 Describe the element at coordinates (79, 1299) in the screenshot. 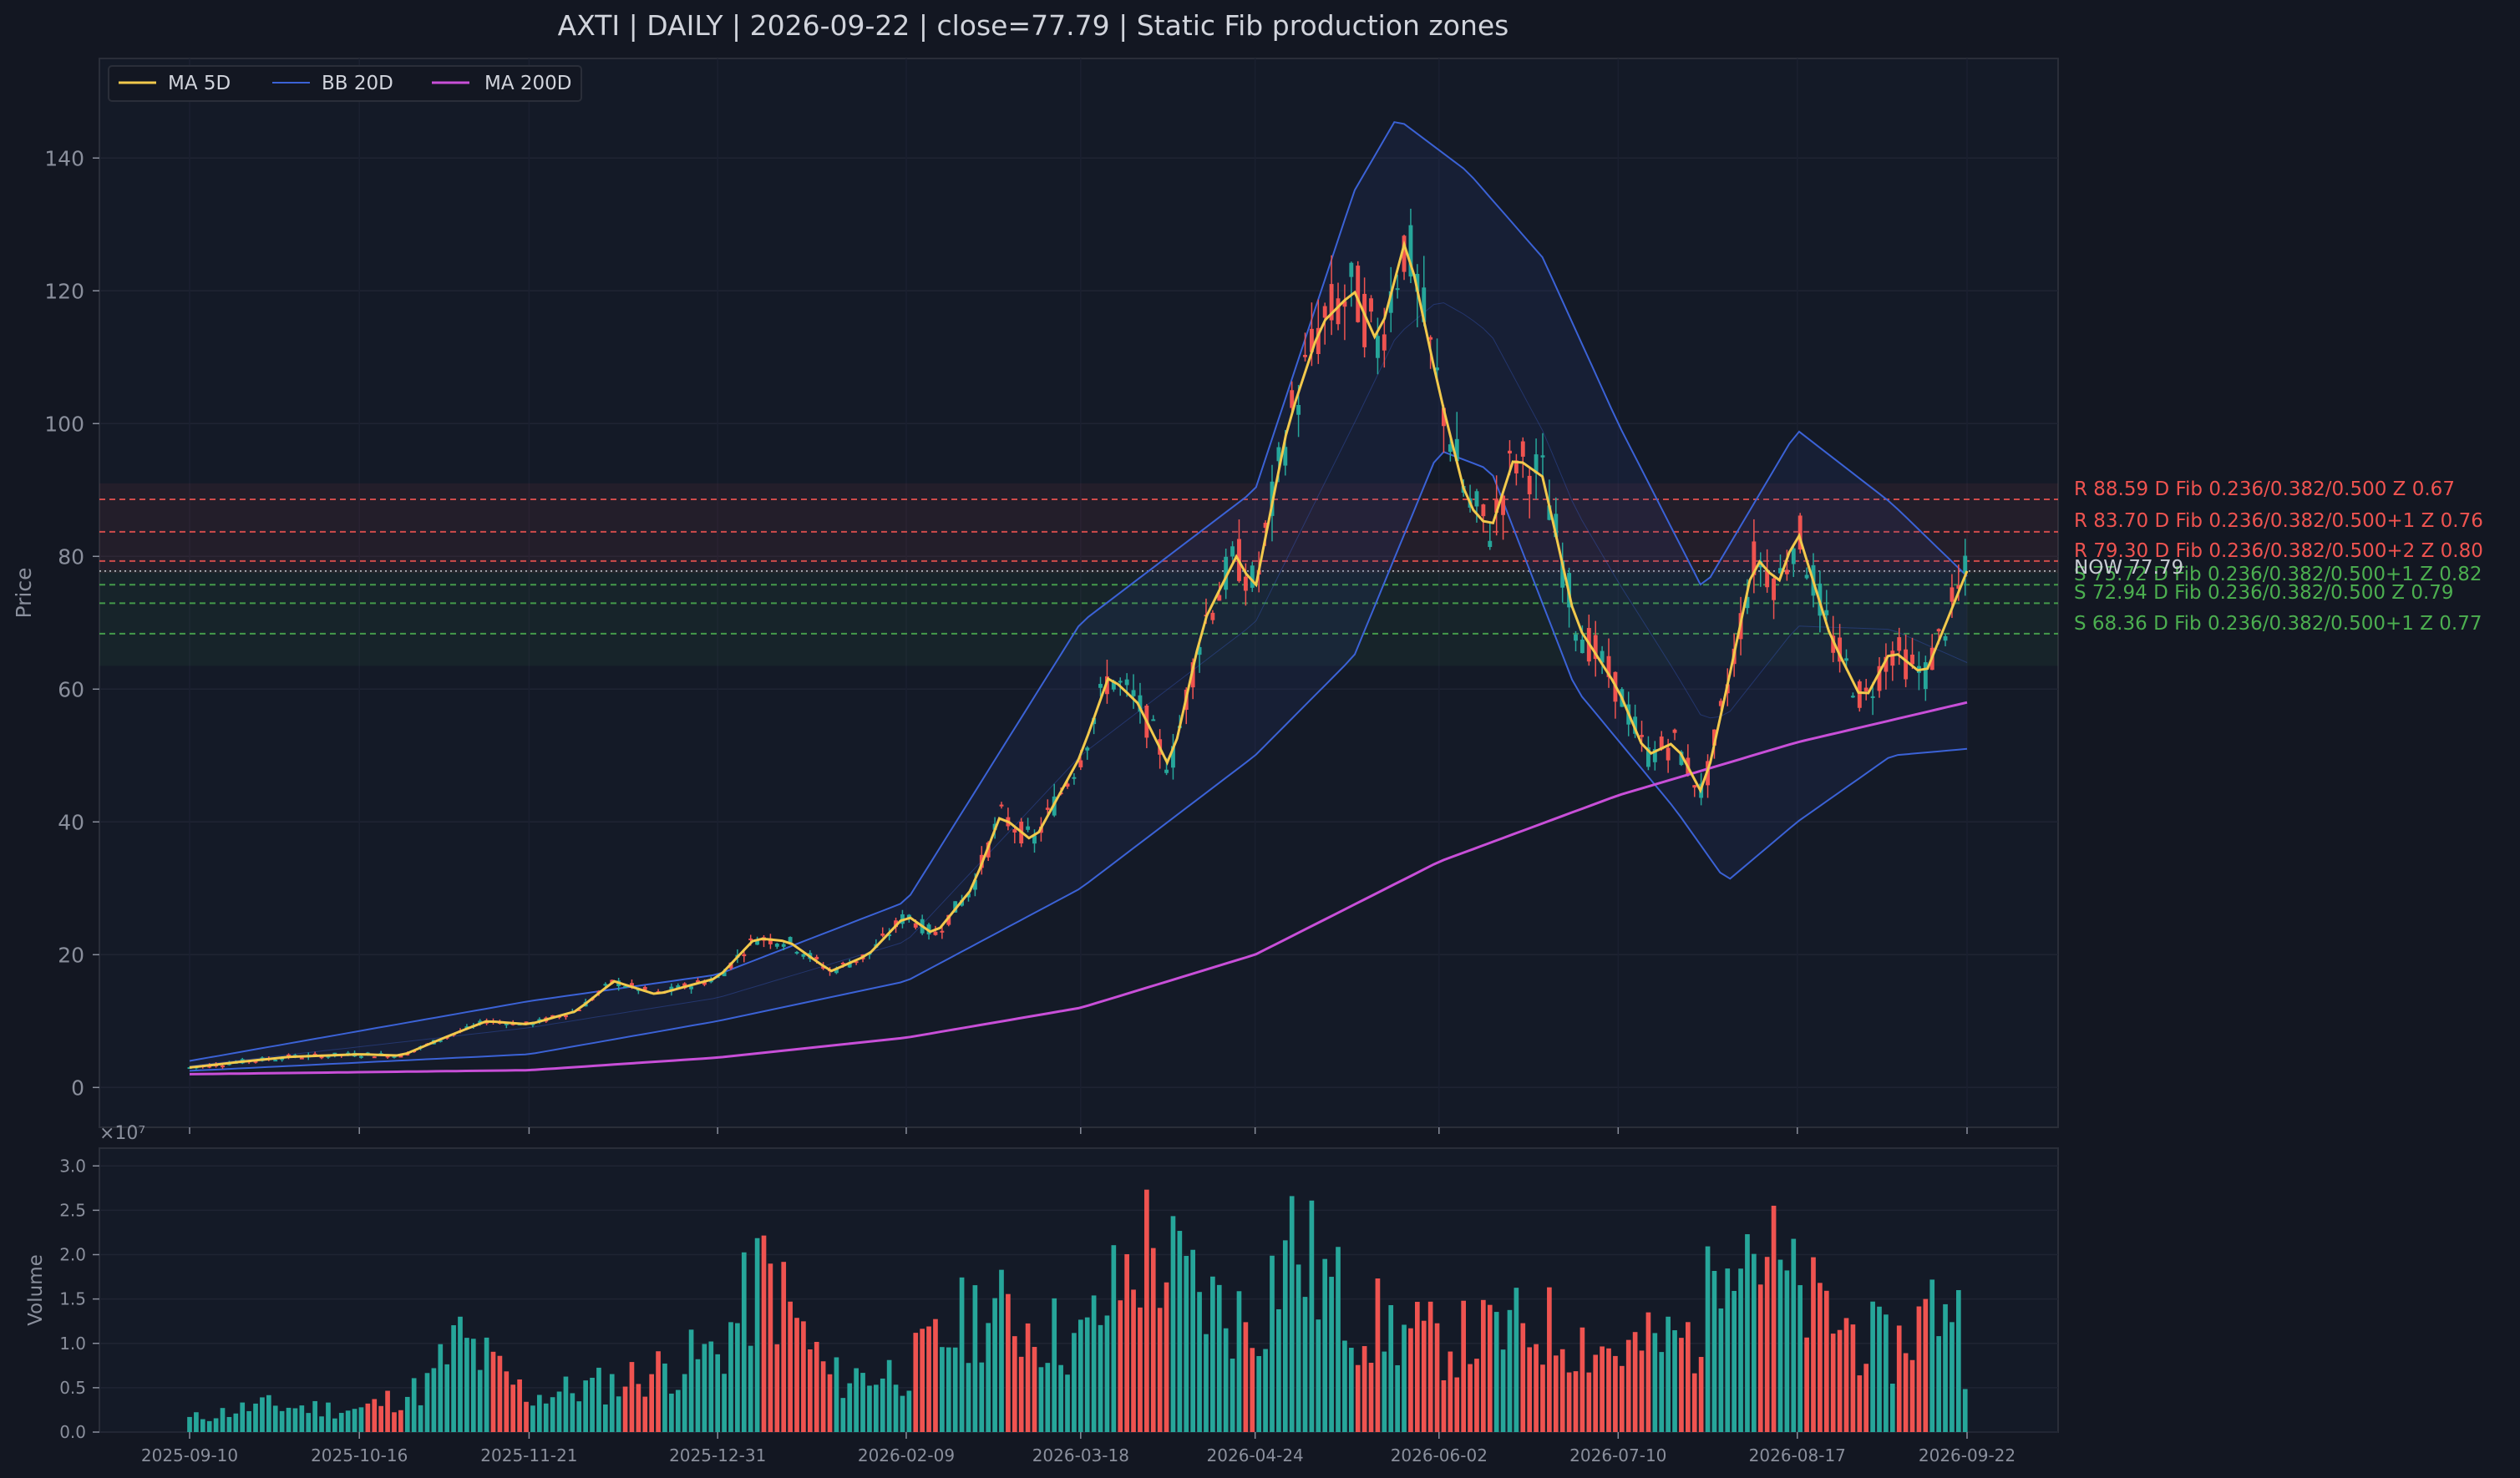

I see `volume-axis: 0.0 0.5 1.0 1.5 2.0 2.5 3.0` at that location.